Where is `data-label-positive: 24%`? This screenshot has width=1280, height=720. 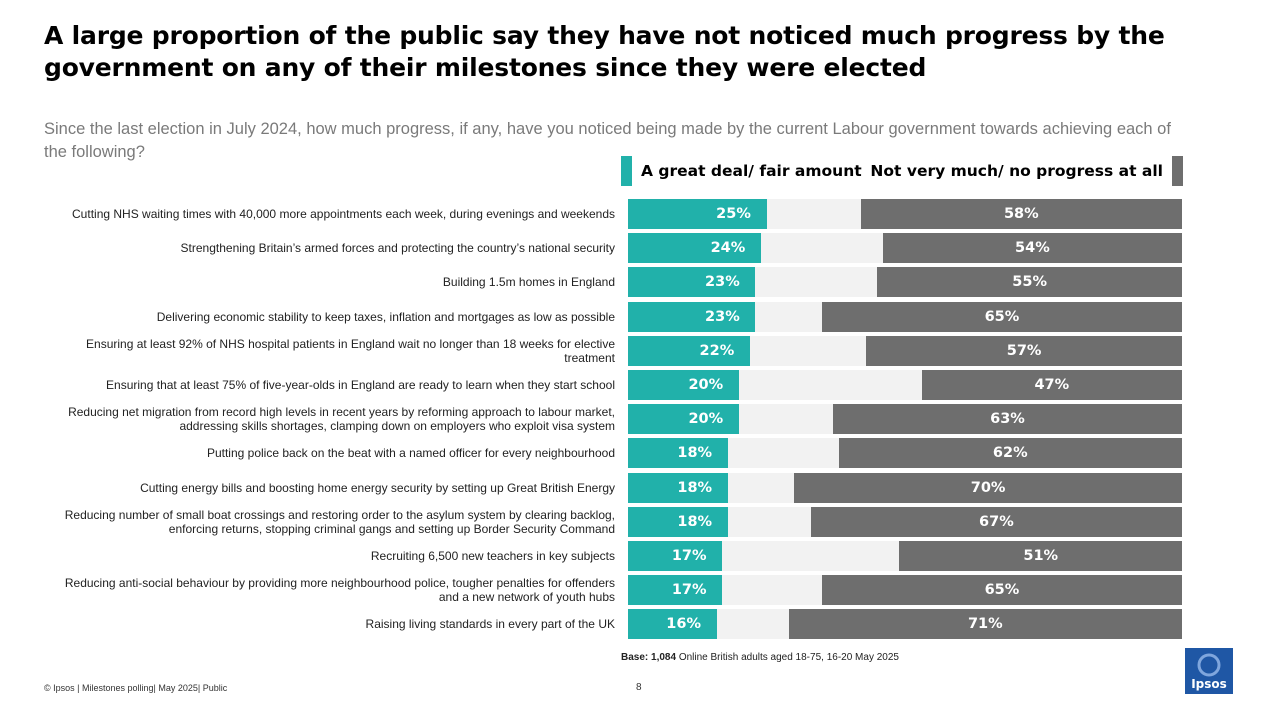
data-label-positive: 24% is located at coordinates (728, 248).